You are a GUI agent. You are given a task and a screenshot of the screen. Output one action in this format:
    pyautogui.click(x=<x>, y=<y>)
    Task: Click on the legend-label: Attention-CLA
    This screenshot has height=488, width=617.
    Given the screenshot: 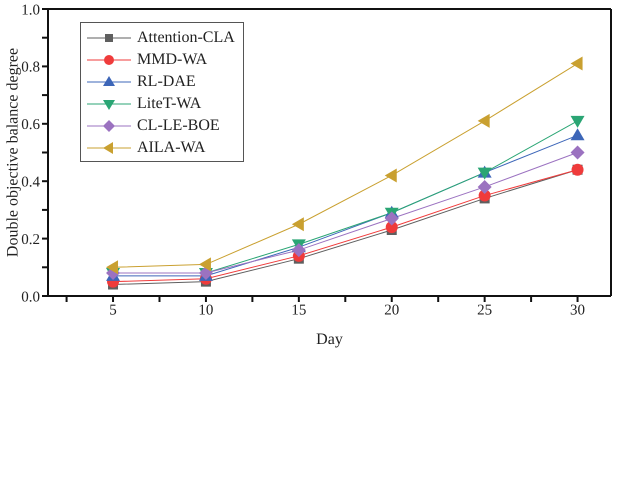 What is the action you would take?
    pyautogui.click(x=186, y=38)
    